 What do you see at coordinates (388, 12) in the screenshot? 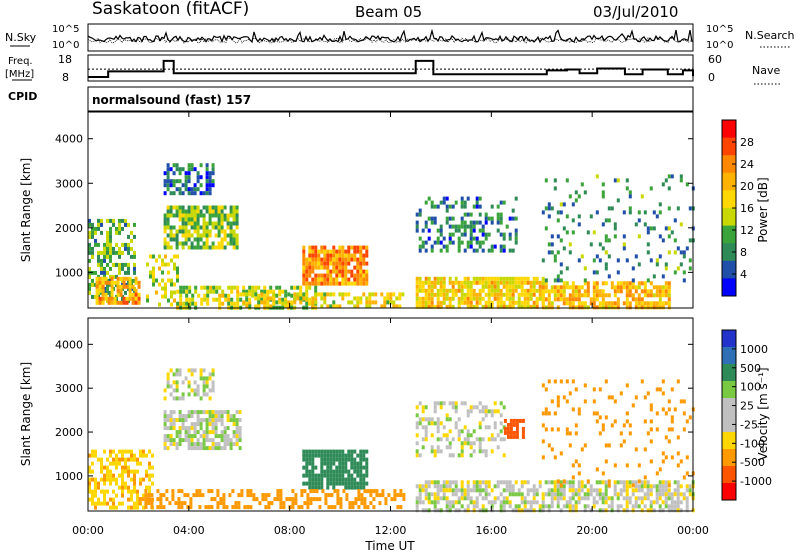
I see `beam-label: Beam 05` at bounding box center [388, 12].